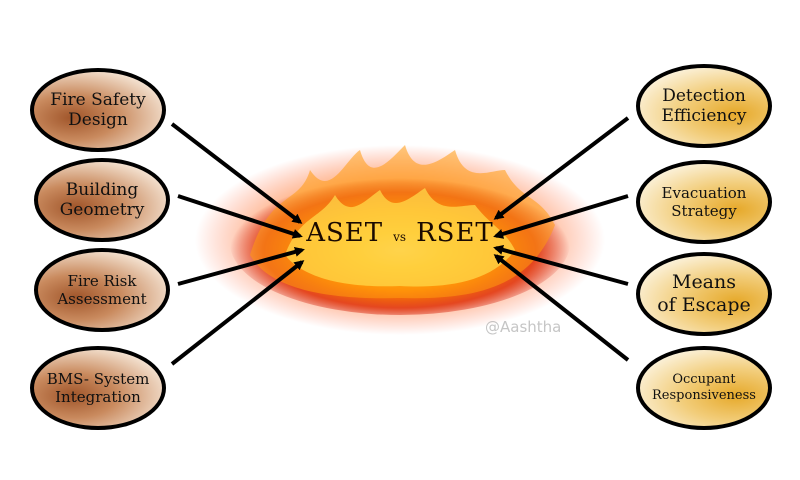 This screenshot has height=480, width=800. Describe the element at coordinates (237, 313) in the screenshot. I see `arrow-bms-system-integration` at that location.